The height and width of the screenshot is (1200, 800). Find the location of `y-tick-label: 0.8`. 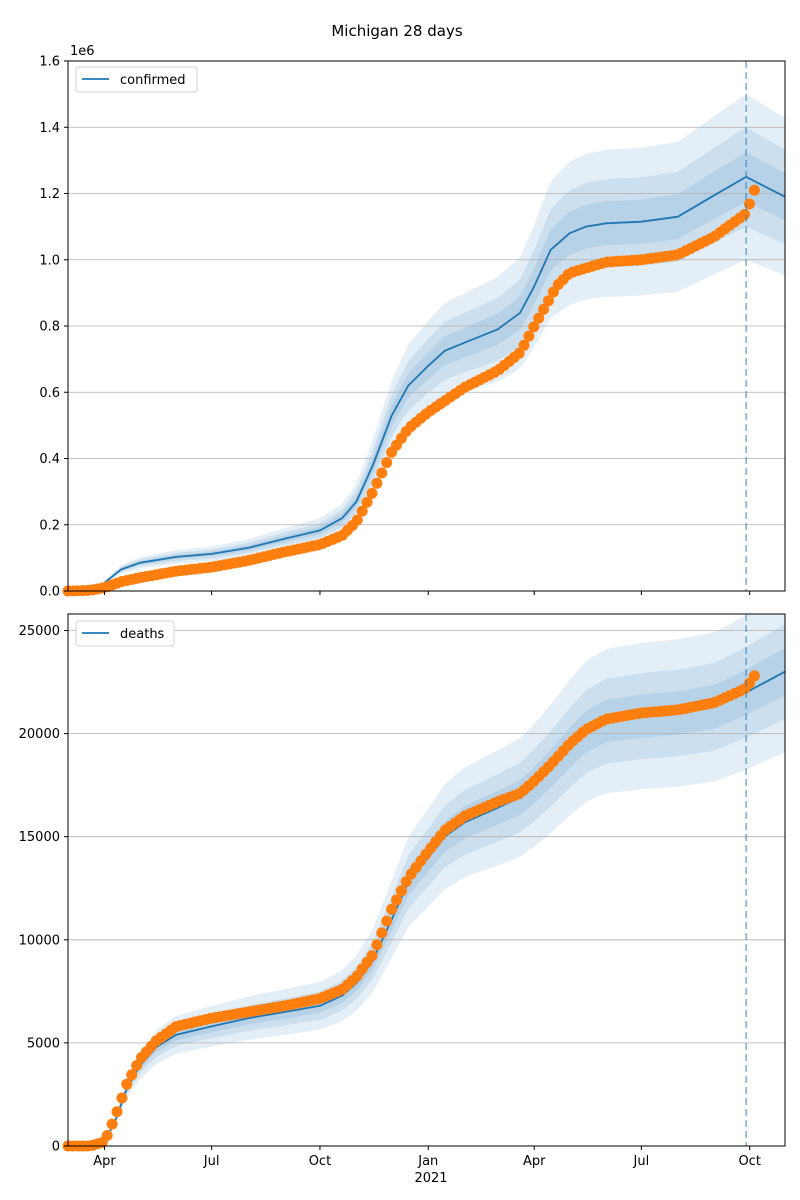

y-tick-label: 0.8 is located at coordinates (49, 327).